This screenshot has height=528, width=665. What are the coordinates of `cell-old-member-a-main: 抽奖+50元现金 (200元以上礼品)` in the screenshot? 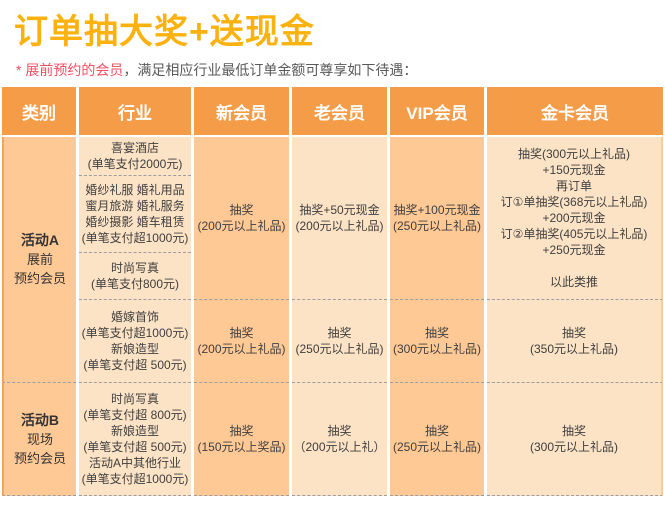 It's located at (339, 218).